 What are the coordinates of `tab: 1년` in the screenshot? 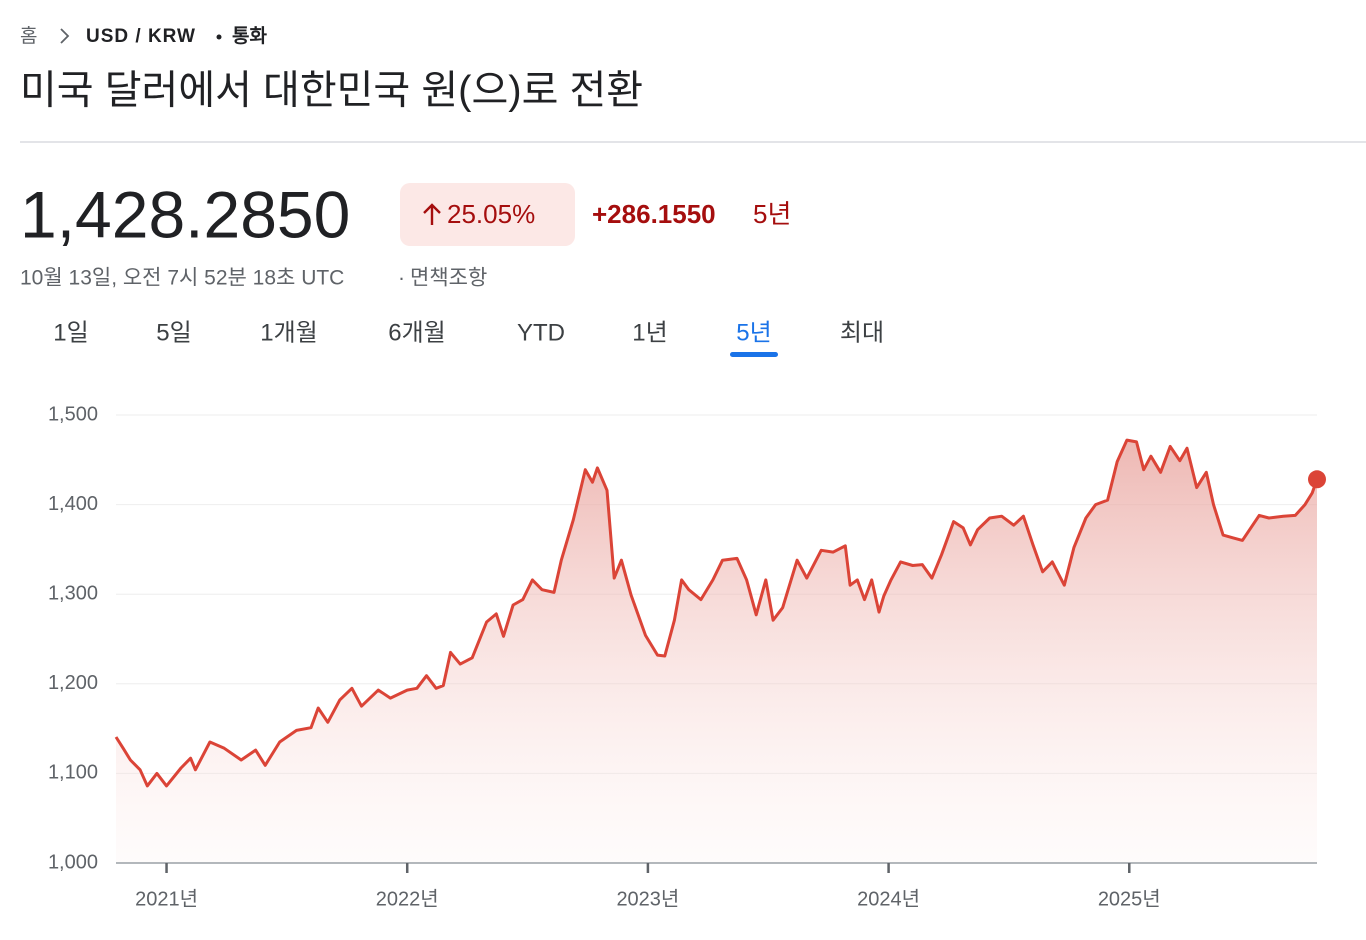 It's located at (649, 332).